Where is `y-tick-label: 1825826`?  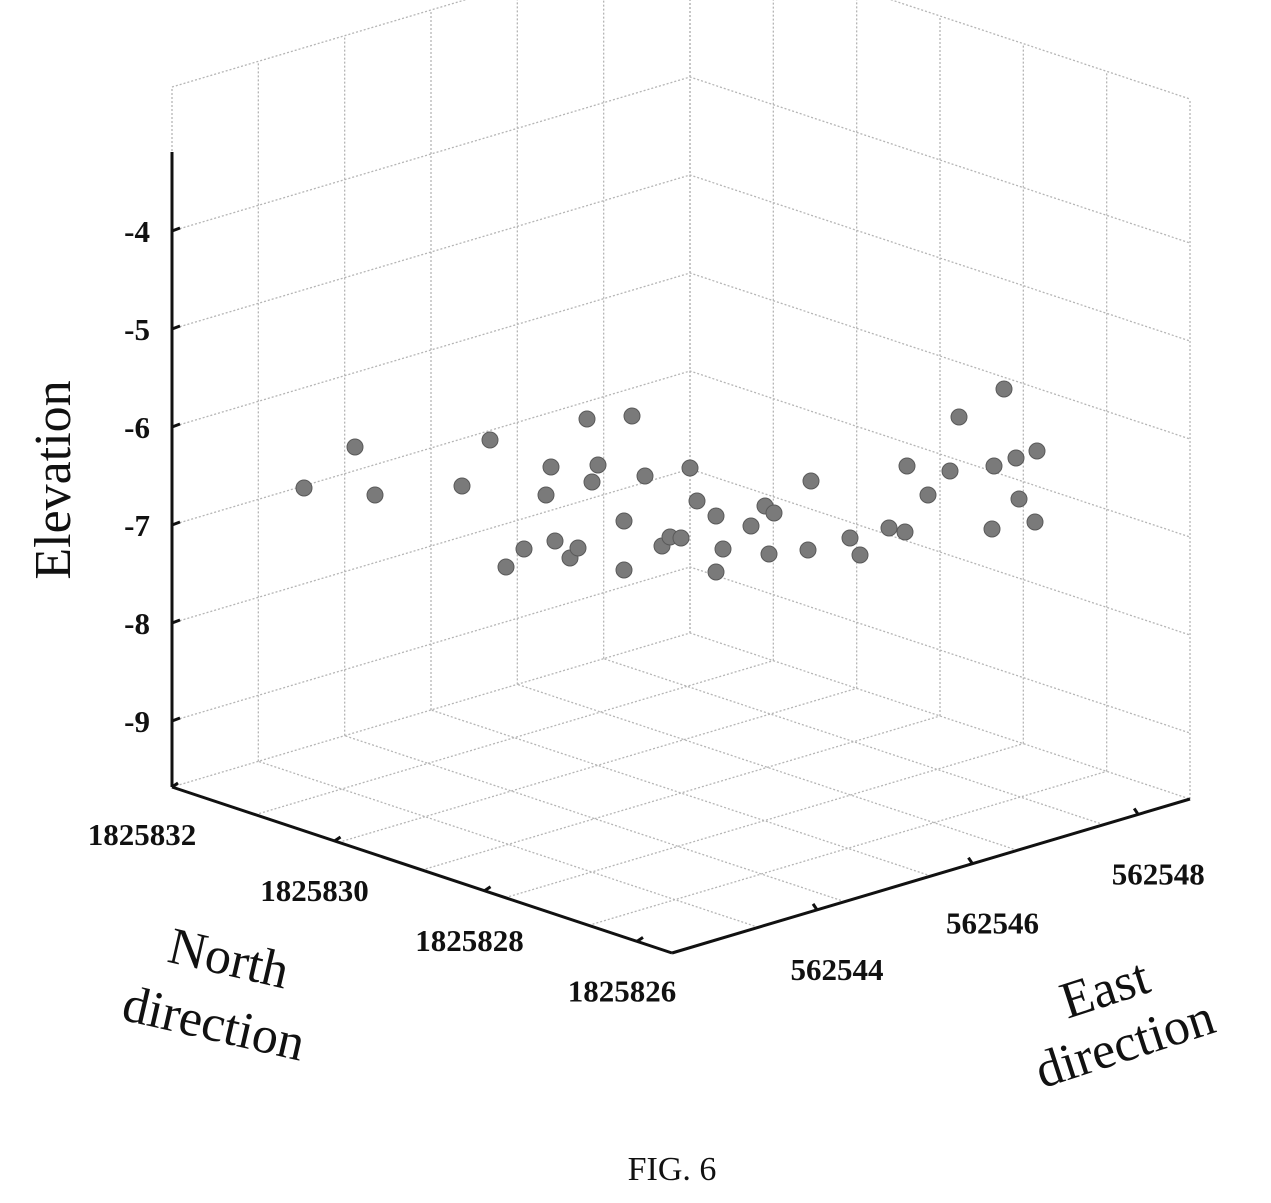
y-tick-label: 1825826 is located at coordinates (622, 990).